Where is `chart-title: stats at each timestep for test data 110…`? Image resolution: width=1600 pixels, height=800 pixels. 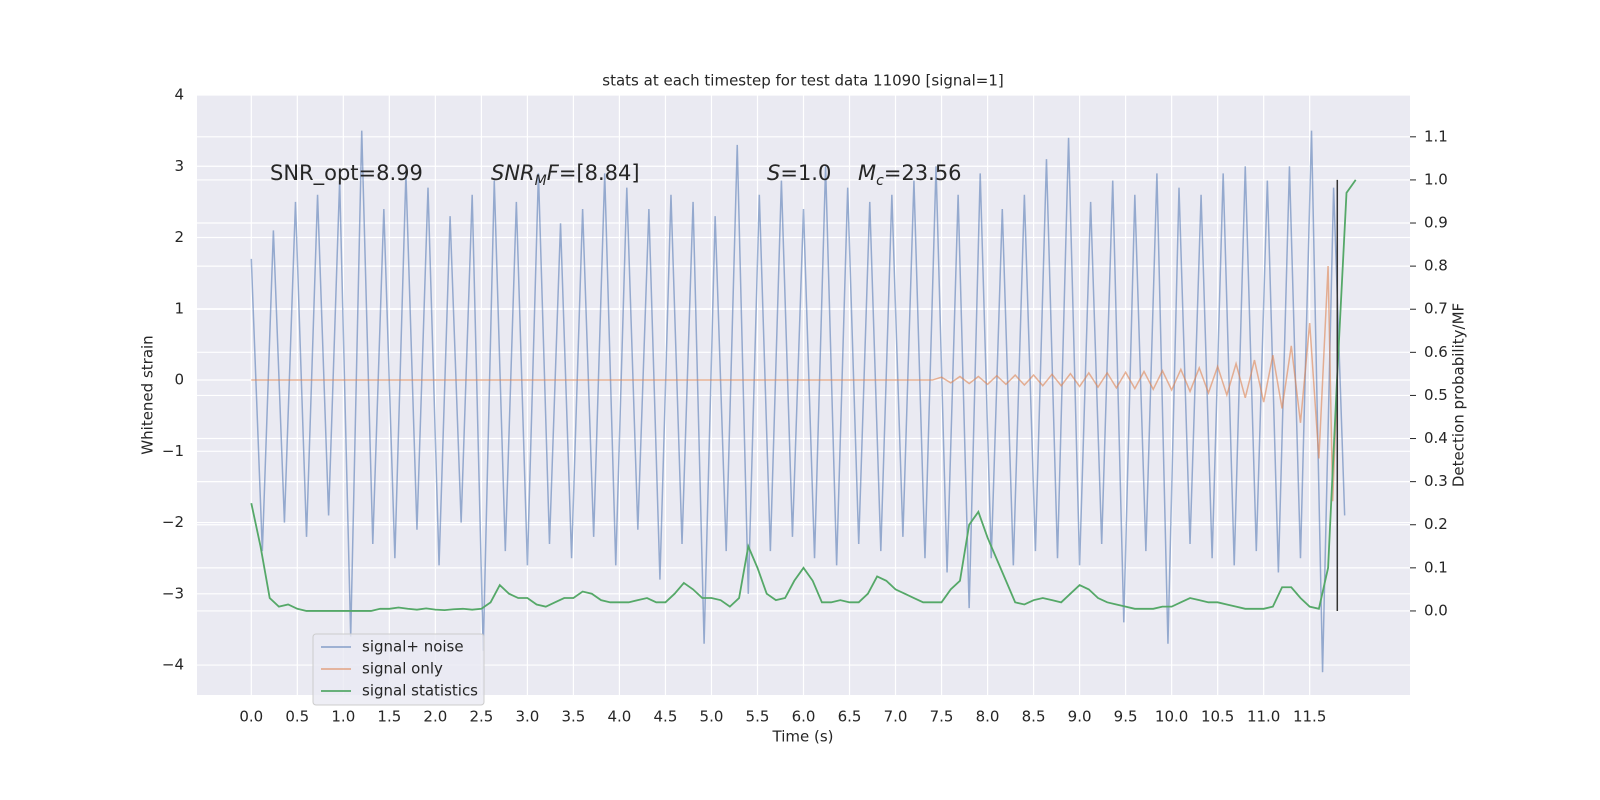 chart-title: stats at each timestep for test data 110… is located at coordinates (802, 81).